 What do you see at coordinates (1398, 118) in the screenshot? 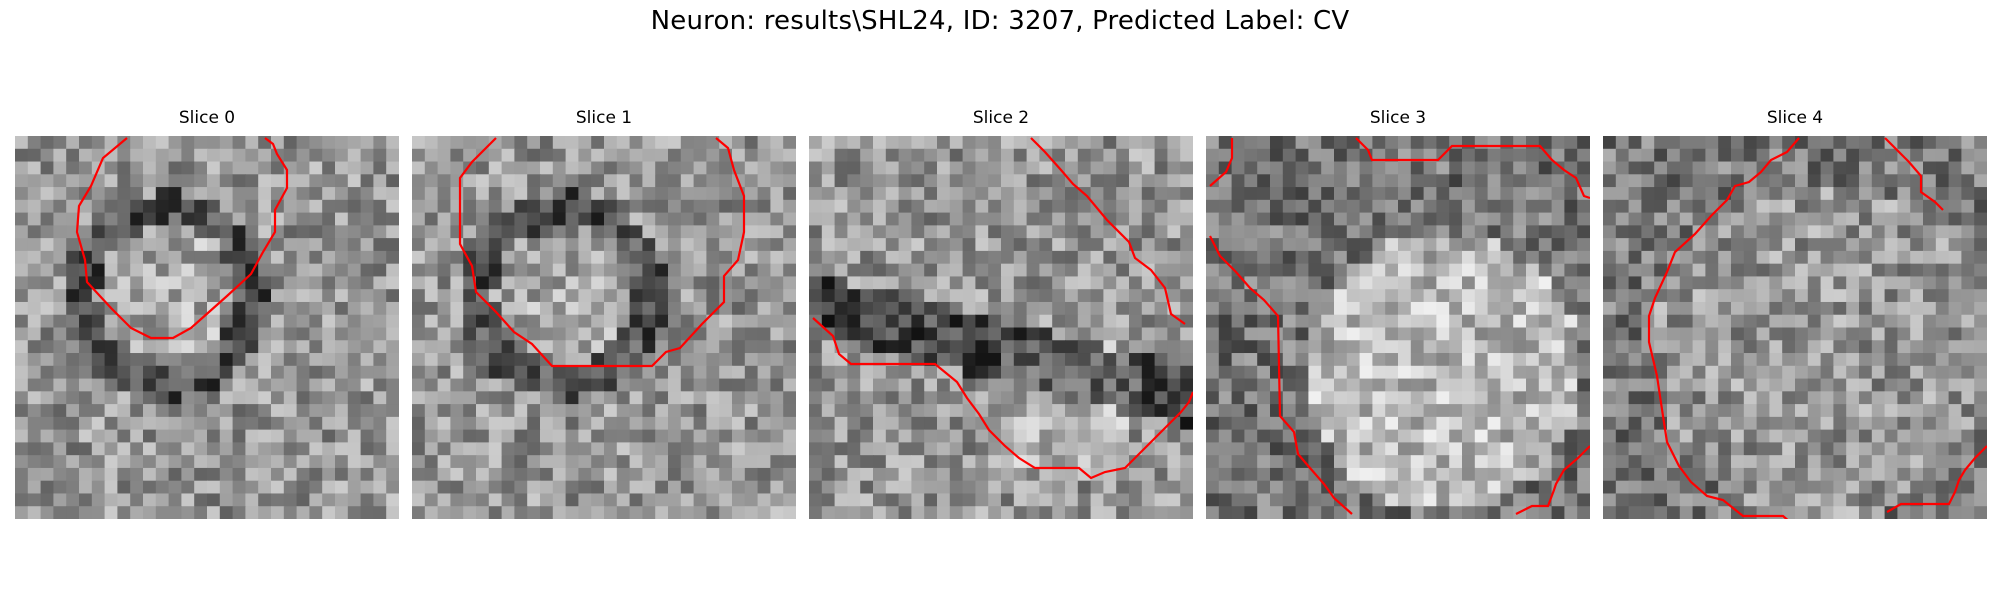
I see `slice-title: Slice 3` at bounding box center [1398, 118].